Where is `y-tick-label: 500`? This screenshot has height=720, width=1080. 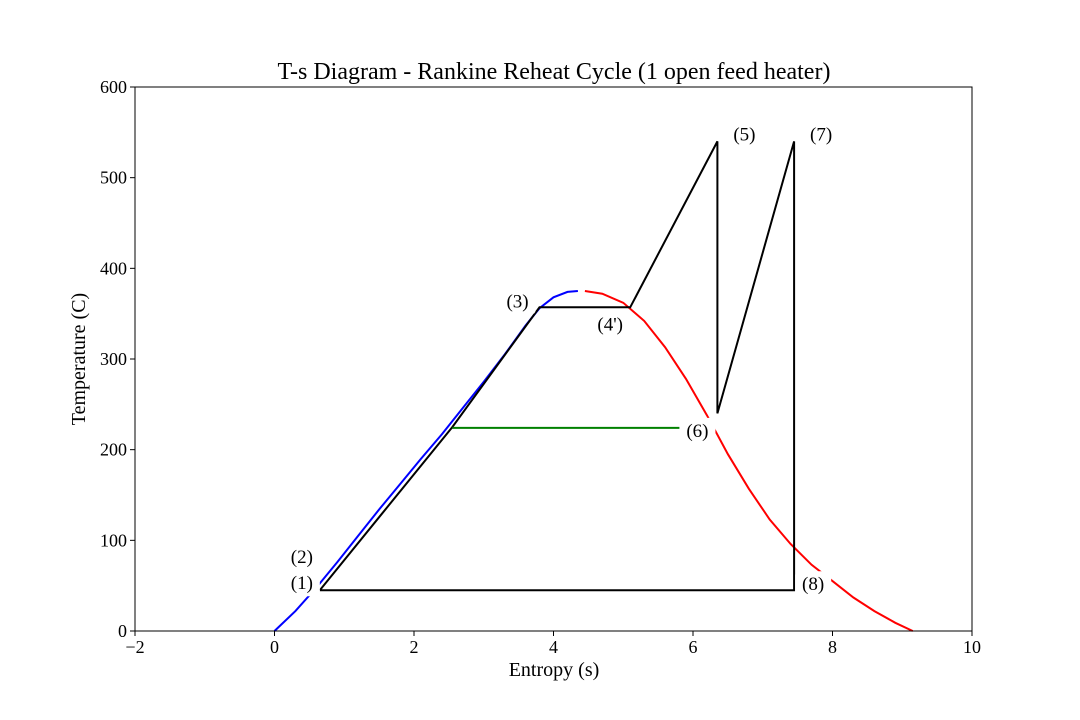
y-tick-label: 500 is located at coordinates (113, 178).